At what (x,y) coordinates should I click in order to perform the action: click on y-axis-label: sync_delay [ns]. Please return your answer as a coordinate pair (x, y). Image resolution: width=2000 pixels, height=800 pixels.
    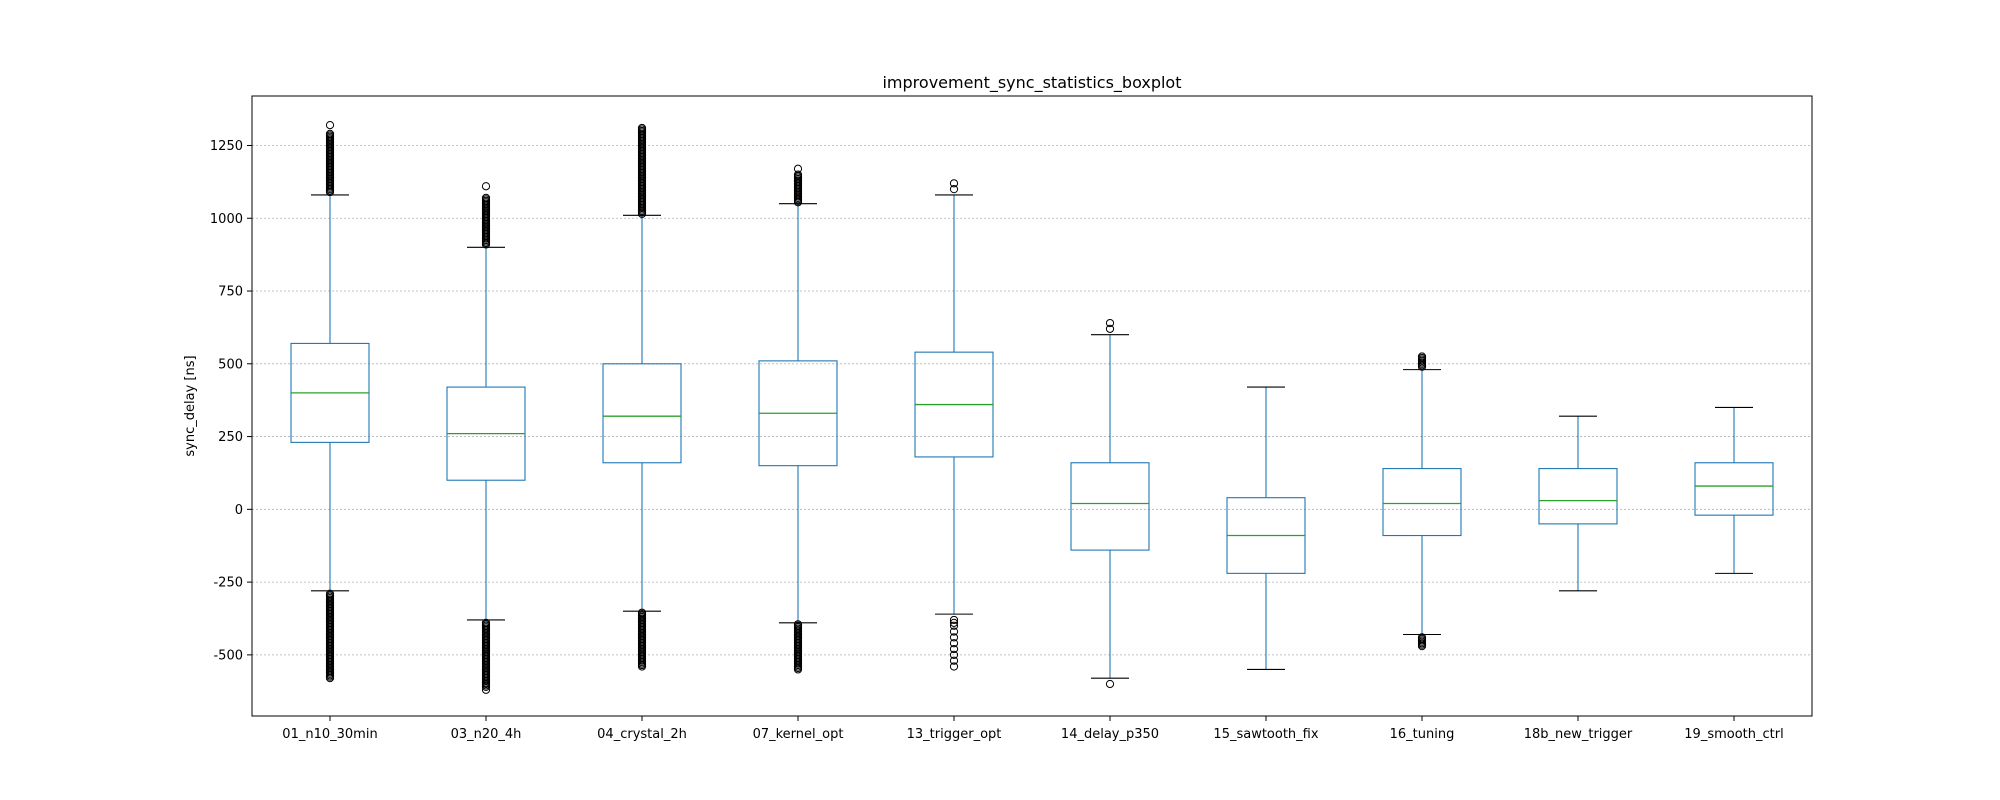
    Looking at the image, I should click on (190, 405).